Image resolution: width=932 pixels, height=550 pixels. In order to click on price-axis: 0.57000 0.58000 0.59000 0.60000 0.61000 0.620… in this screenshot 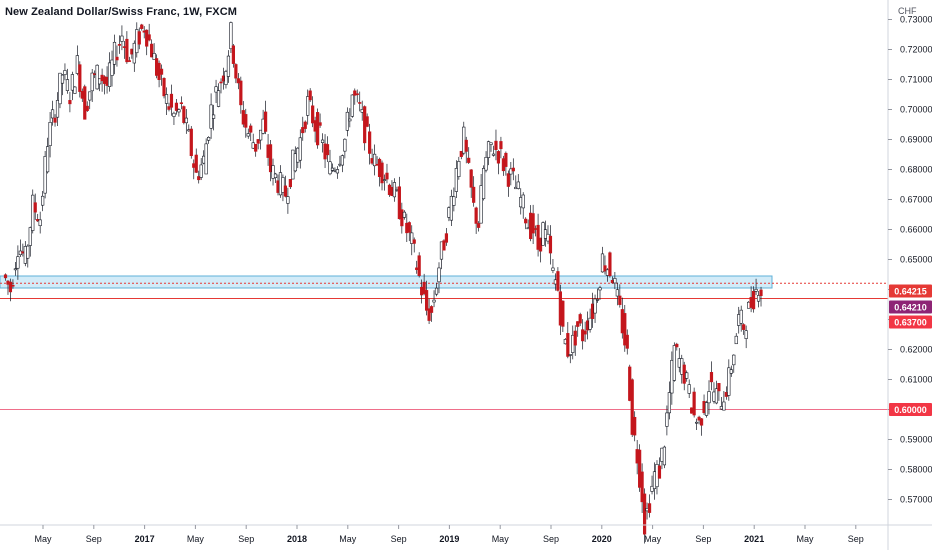, I will do `click(909, 275)`.